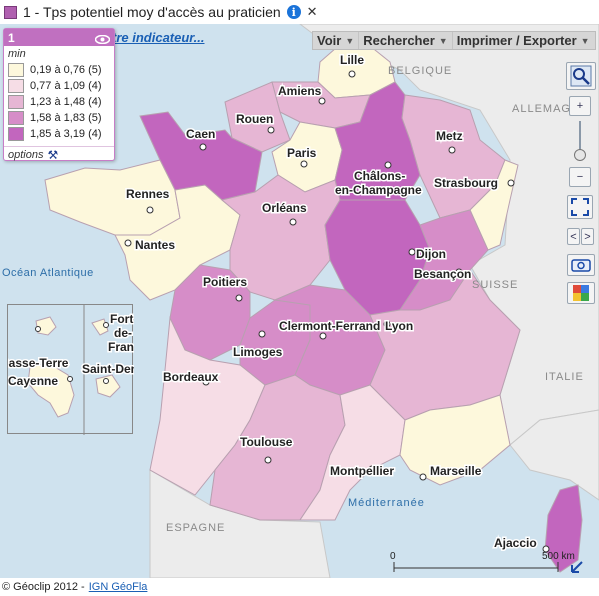 Image resolution: width=599 pixels, height=596 pixels. I want to click on label-caen: Caen, so click(200, 134).